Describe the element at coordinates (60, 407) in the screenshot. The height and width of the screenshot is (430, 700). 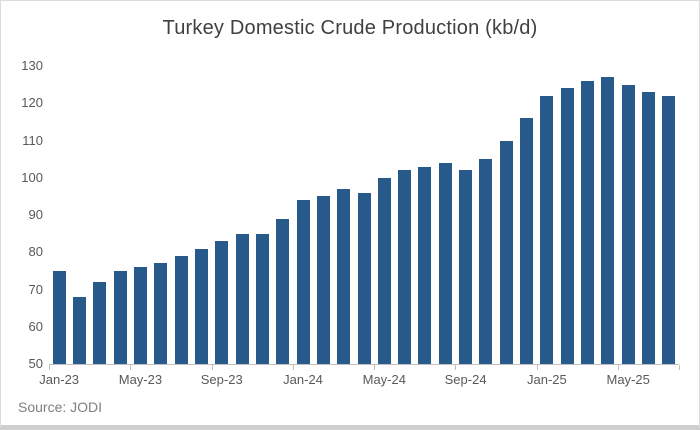
I see `source-note: Source: JODI` at that location.